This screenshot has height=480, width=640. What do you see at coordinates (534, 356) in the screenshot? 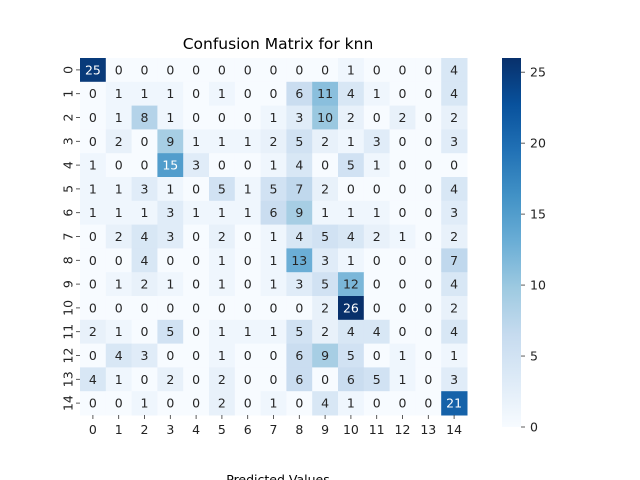
I see `colorbar-tick-label: 5` at bounding box center [534, 356].